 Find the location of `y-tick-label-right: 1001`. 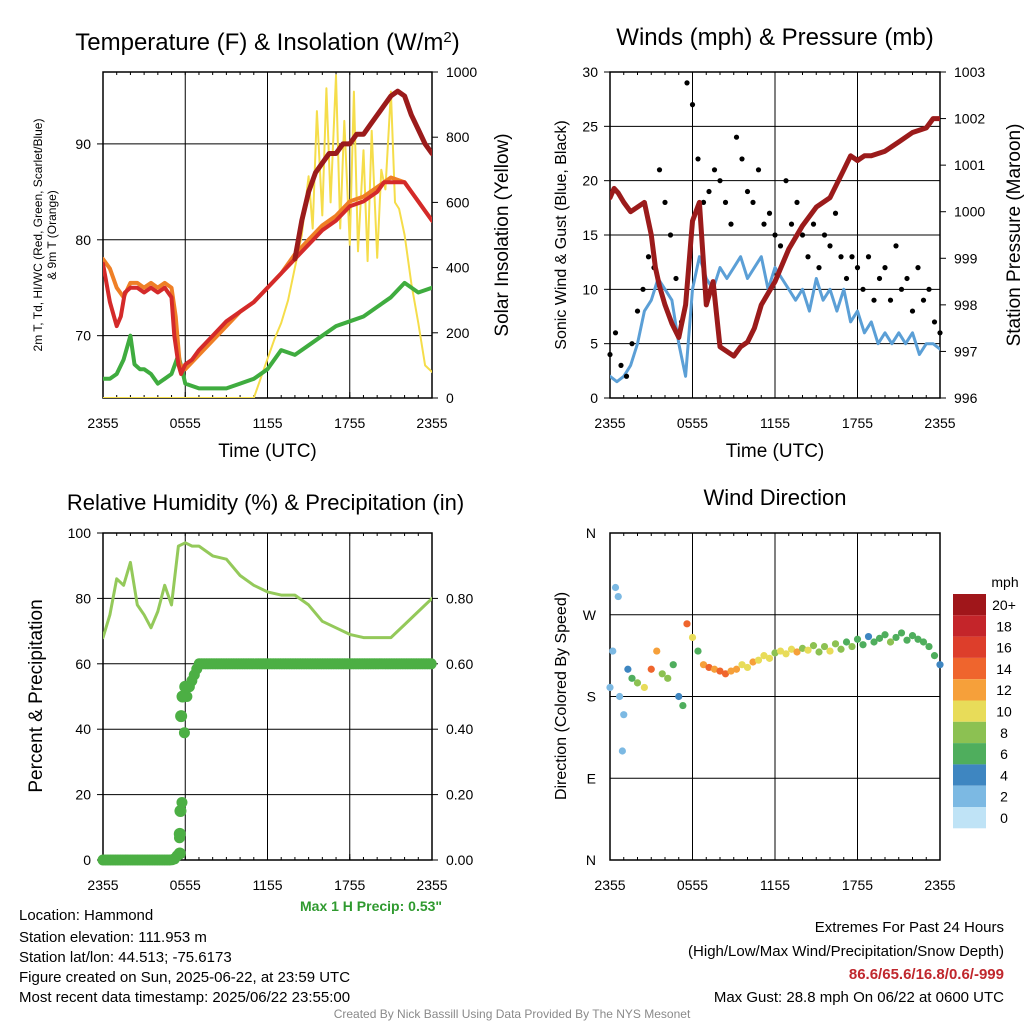

y-tick-label-right: 1001 is located at coordinates (969, 165).